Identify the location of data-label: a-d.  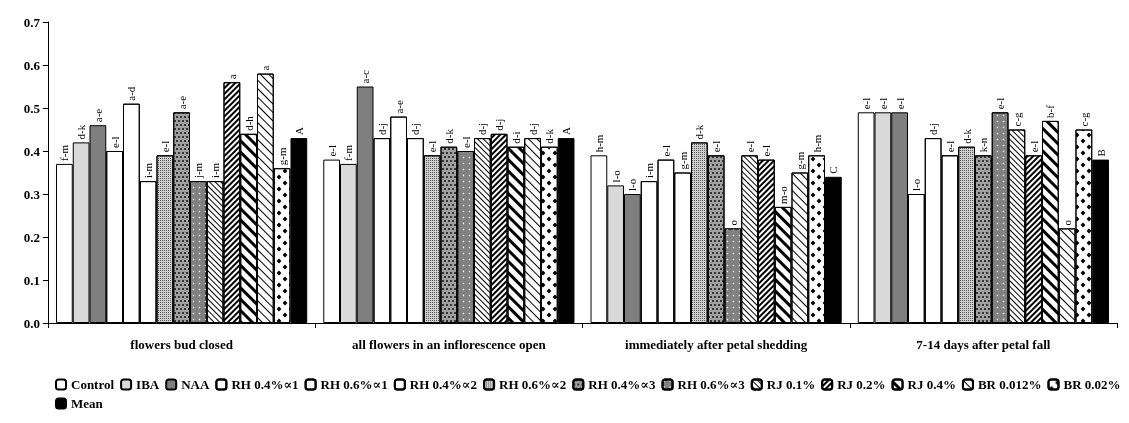
(131, 93).